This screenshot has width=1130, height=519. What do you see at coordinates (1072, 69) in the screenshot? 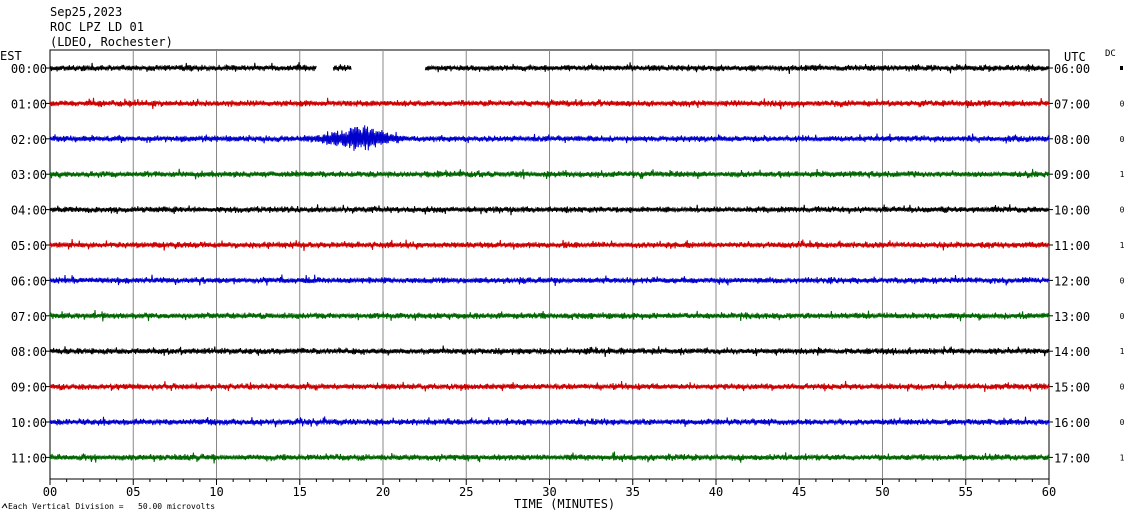
I see `utc-label-06:00: 06:00` at bounding box center [1072, 69].